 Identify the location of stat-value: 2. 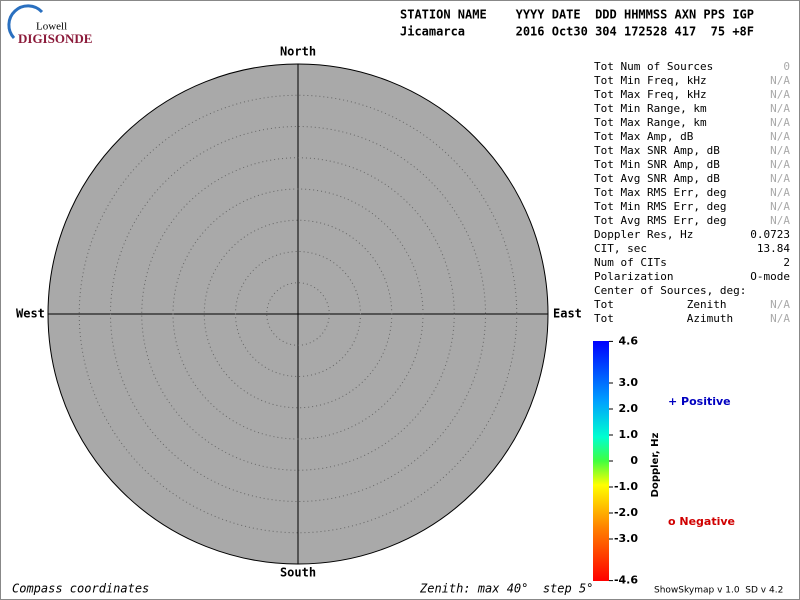
(786, 262).